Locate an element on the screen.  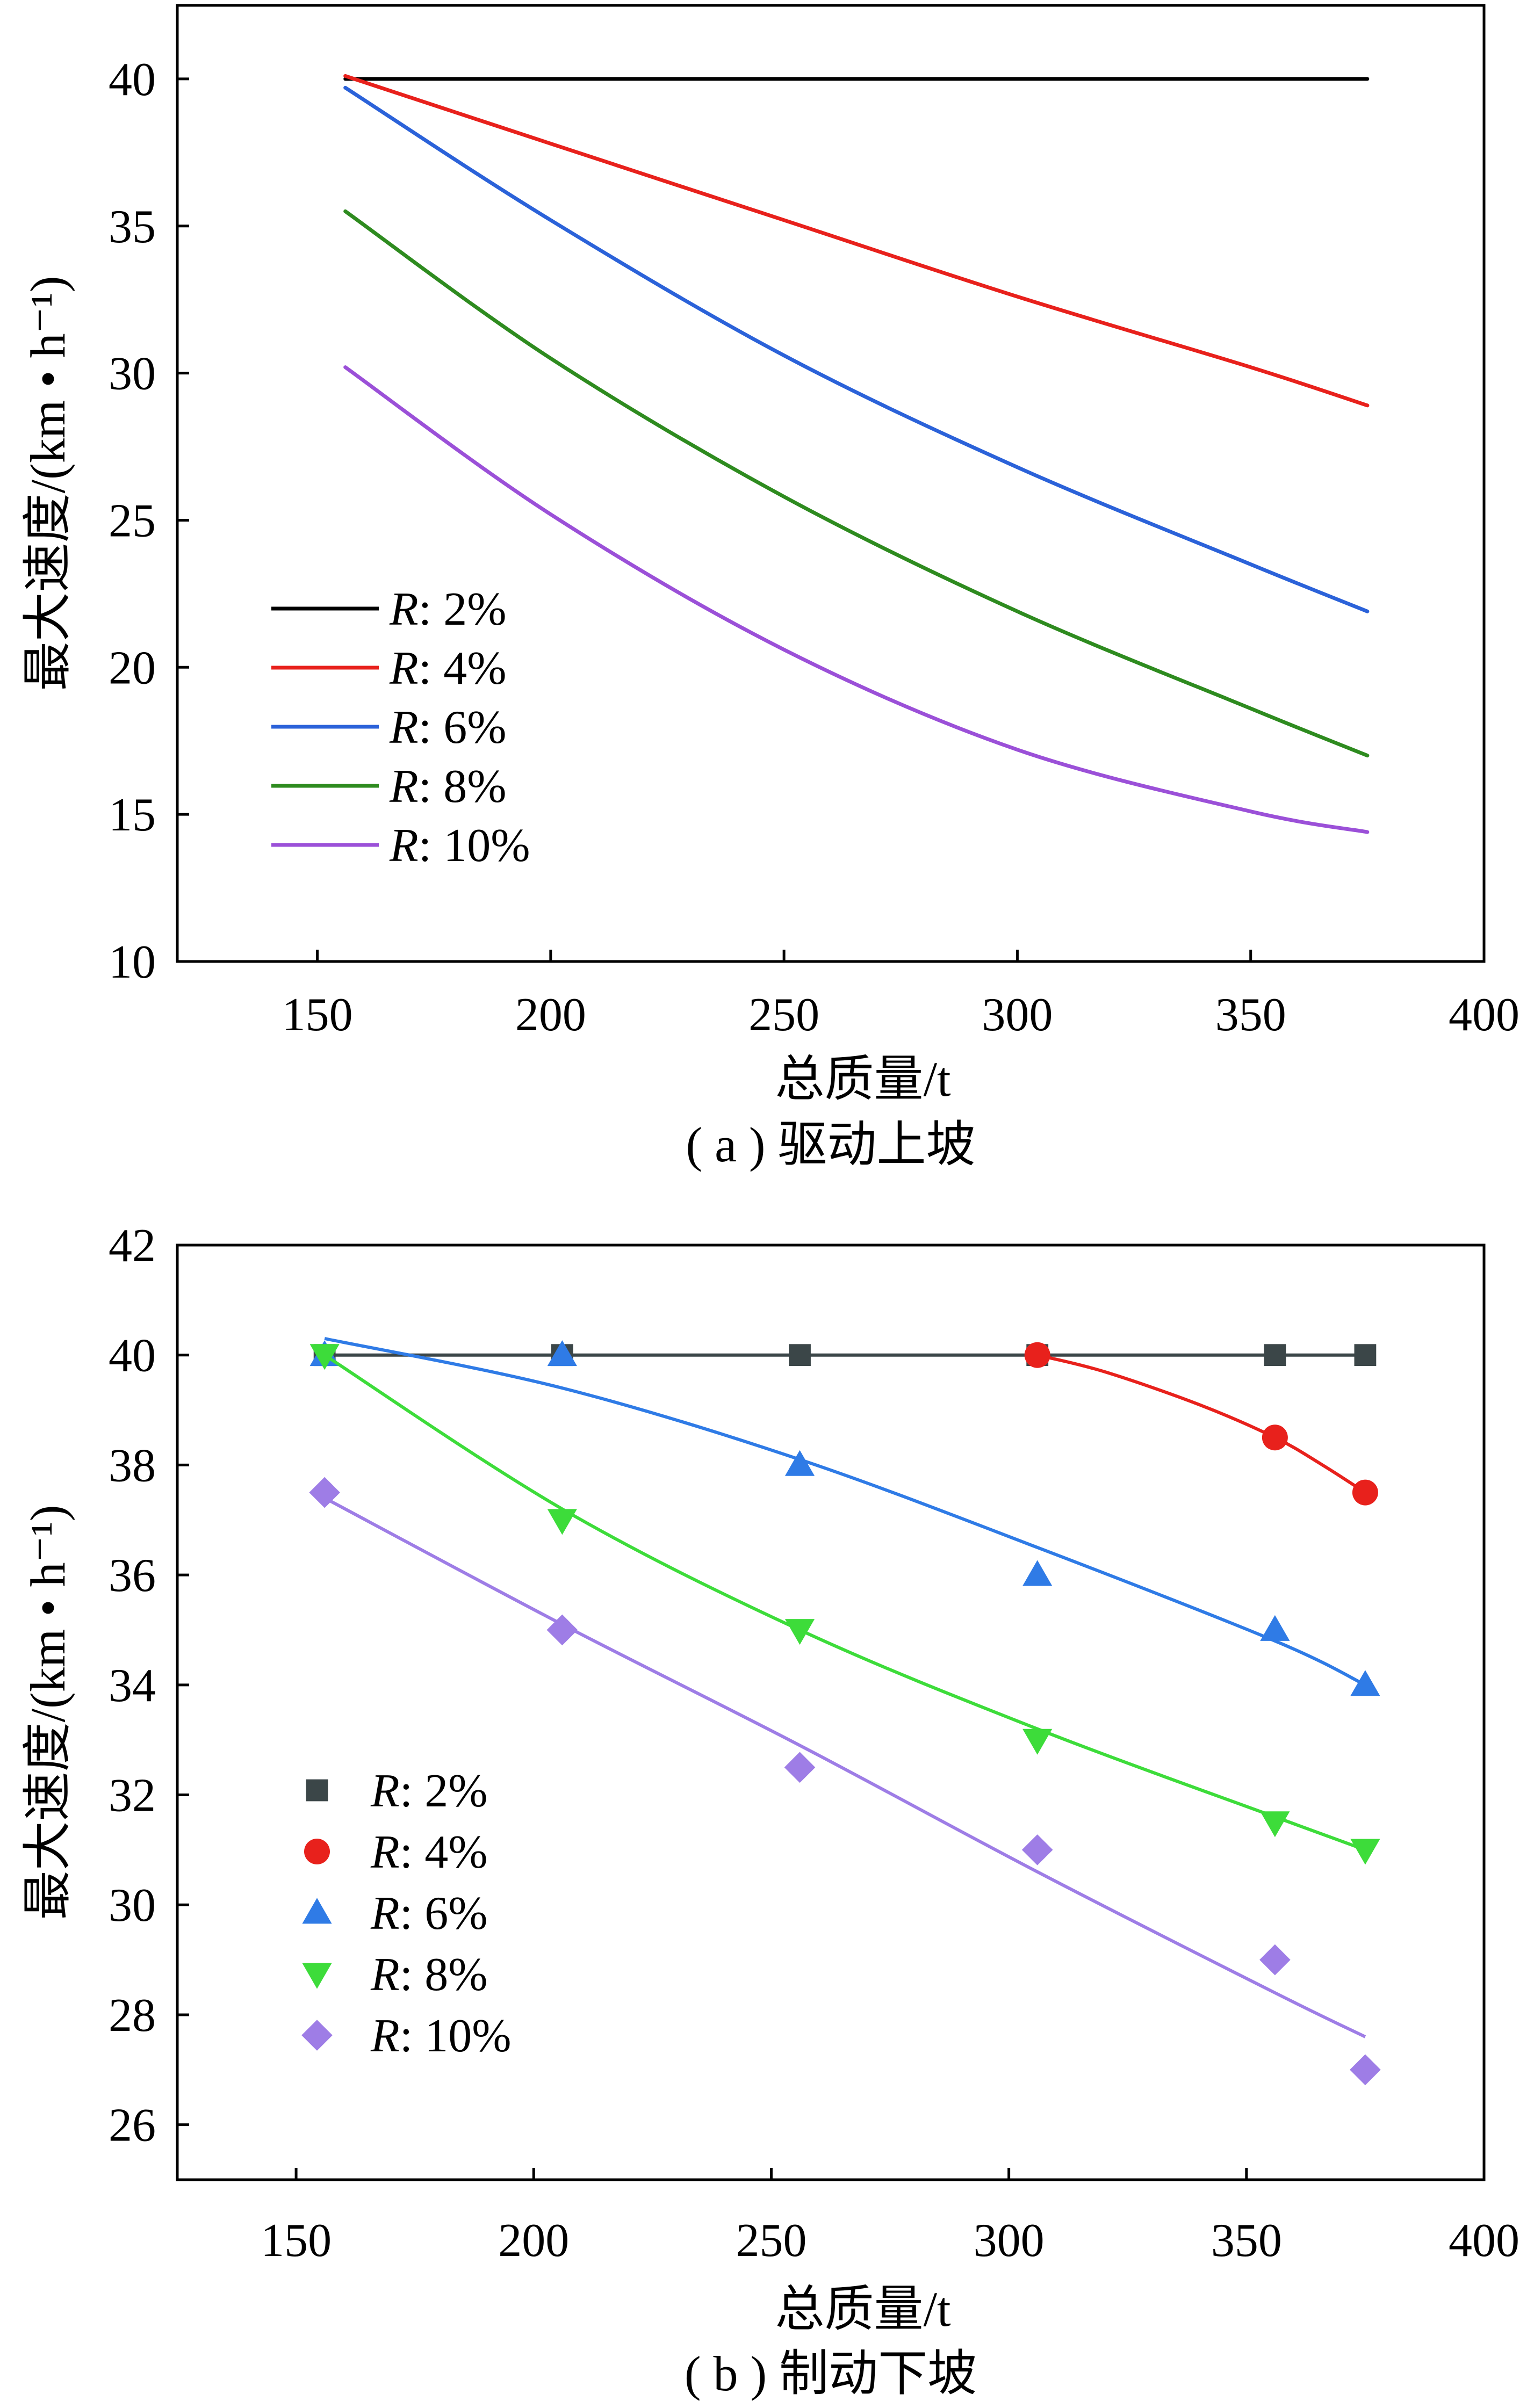
y-tick-label: 25 is located at coordinates (132, 521).